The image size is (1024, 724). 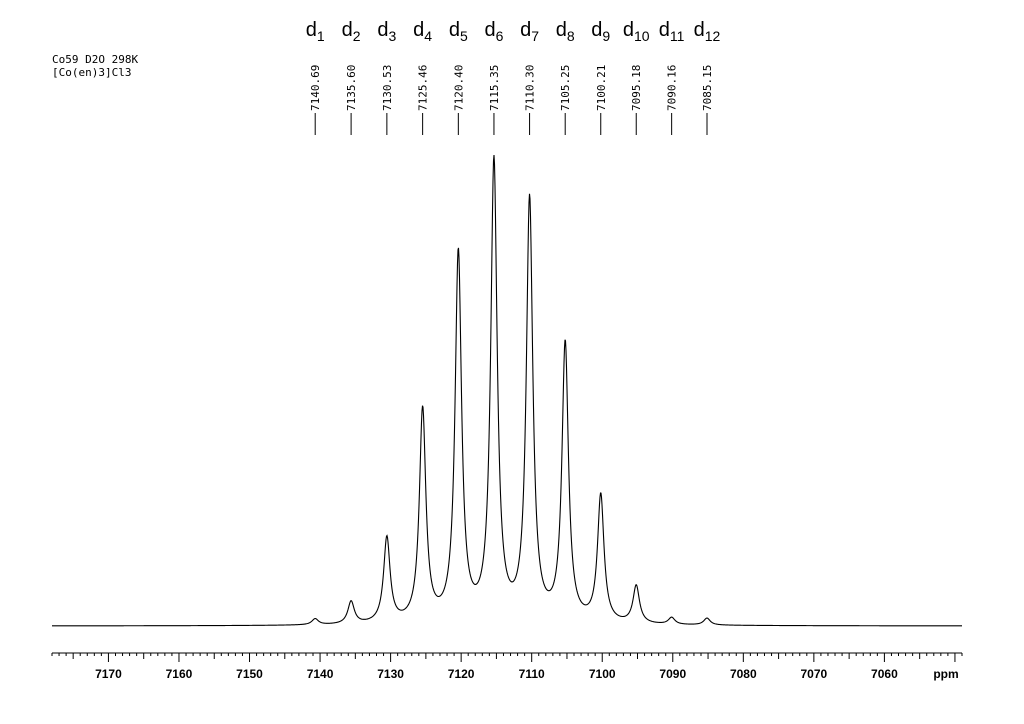 I want to click on peak-designator-8: d8, so click(x=565, y=31).